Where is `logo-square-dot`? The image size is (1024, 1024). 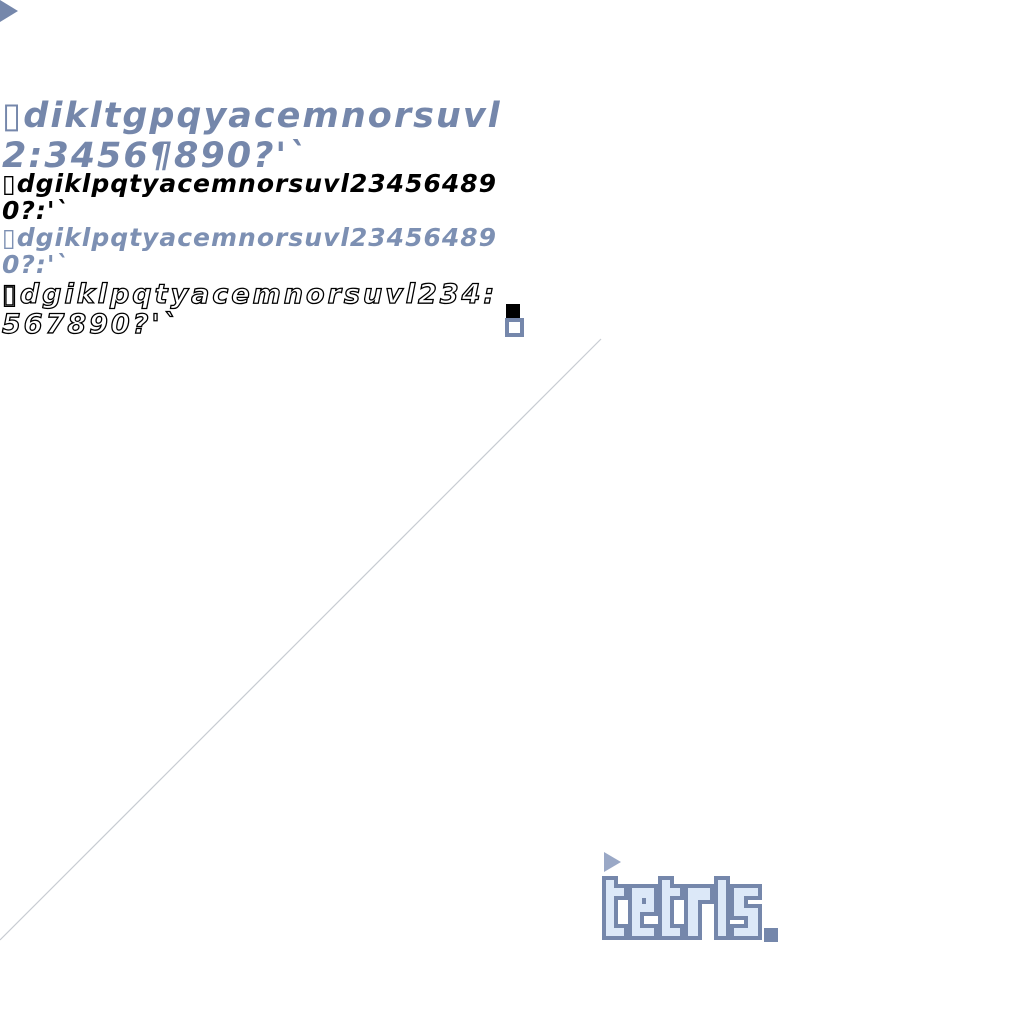
logo-square-dot is located at coordinates (771, 935).